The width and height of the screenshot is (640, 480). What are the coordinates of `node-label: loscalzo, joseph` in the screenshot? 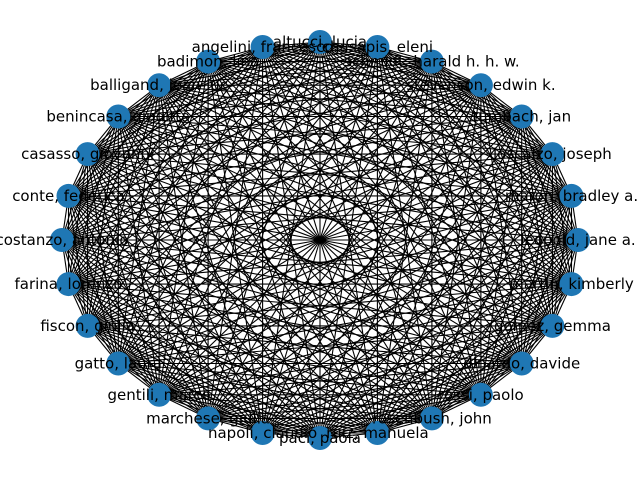 It's located at (552, 154).